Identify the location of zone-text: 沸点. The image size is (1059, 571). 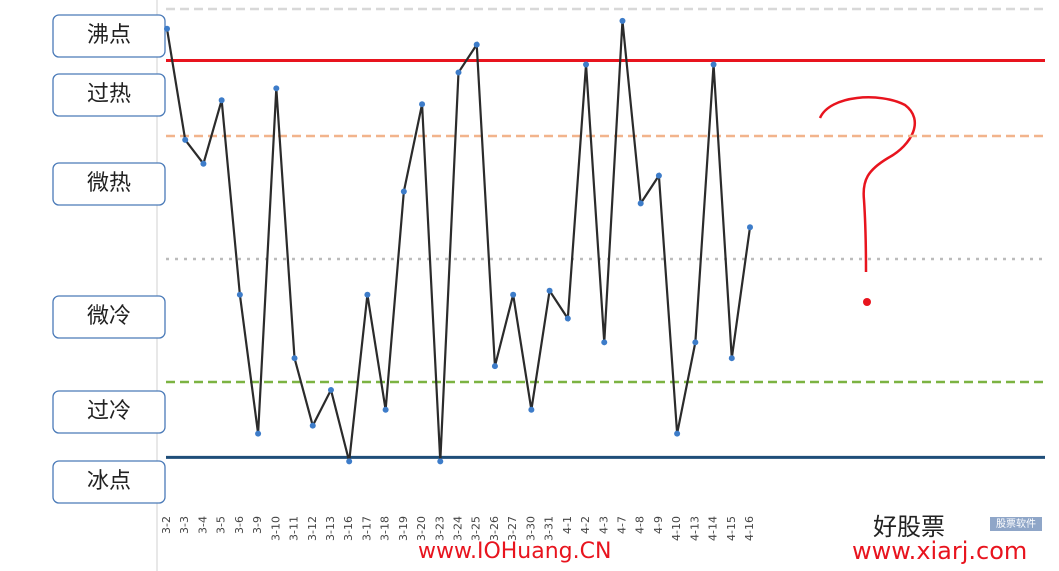
(109, 35).